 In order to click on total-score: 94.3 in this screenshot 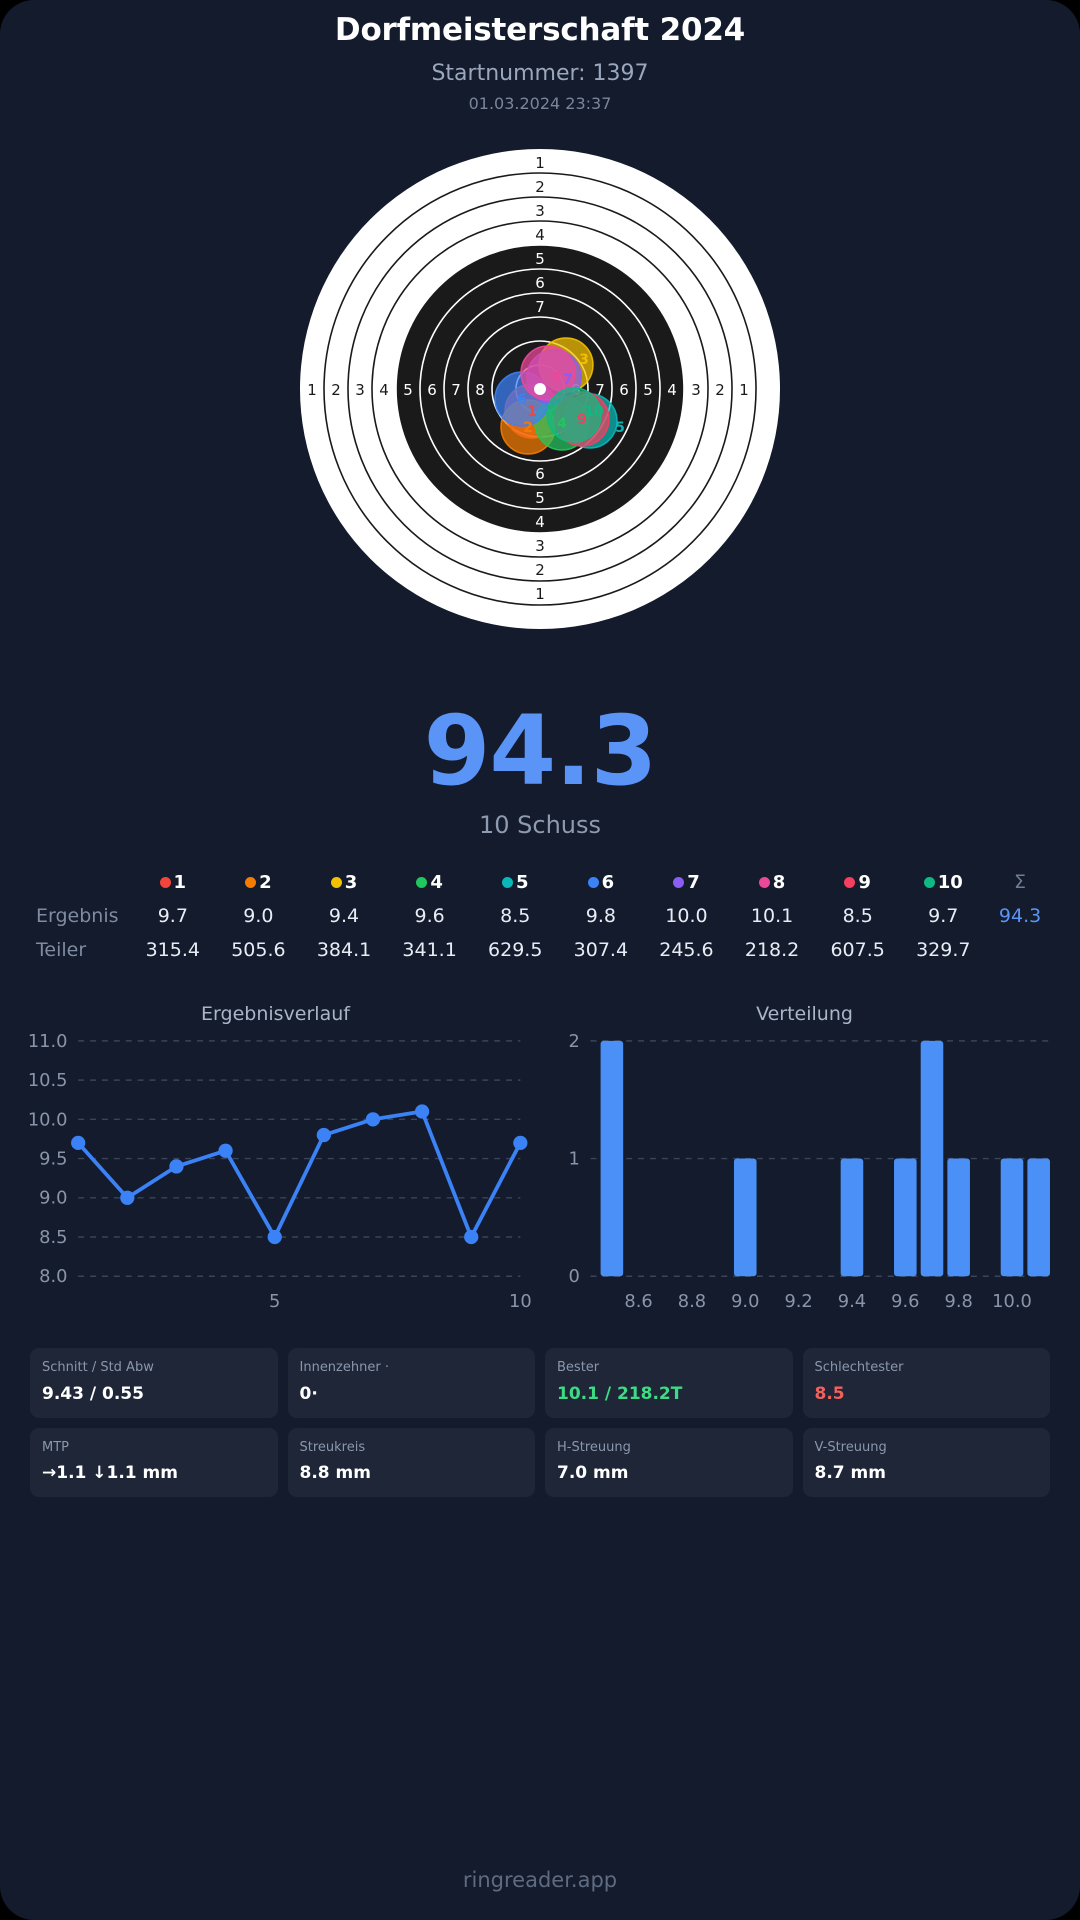, I will do `click(540, 751)`.